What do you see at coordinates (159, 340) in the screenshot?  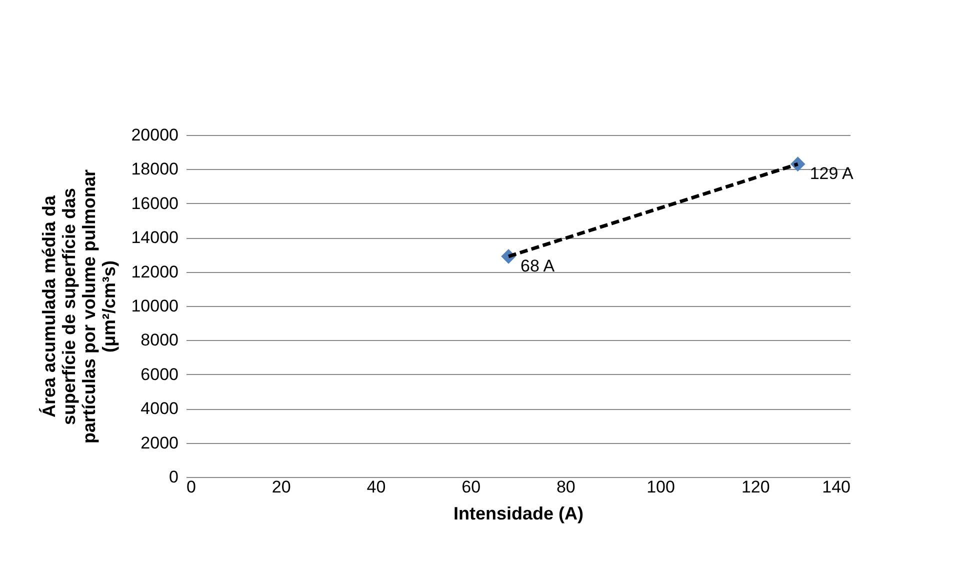 I see `y-tick-label: 8000` at bounding box center [159, 340].